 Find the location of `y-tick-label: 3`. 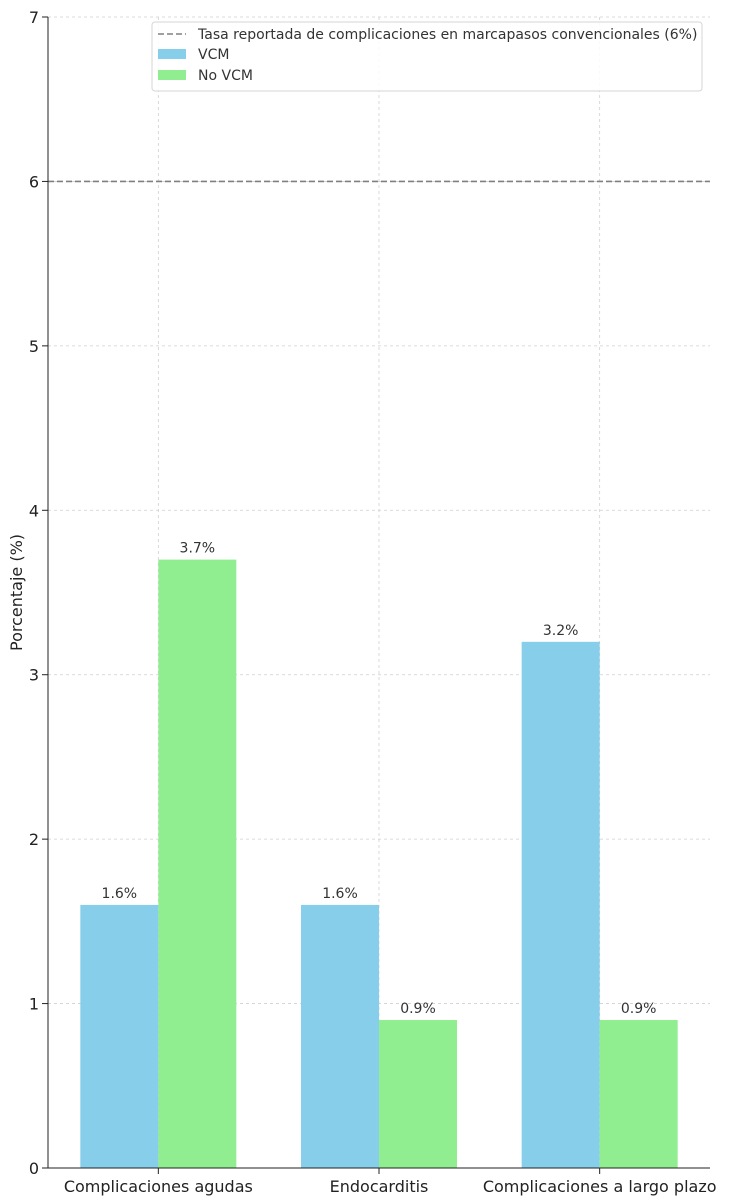

y-tick-label: 3 is located at coordinates (34, 675).